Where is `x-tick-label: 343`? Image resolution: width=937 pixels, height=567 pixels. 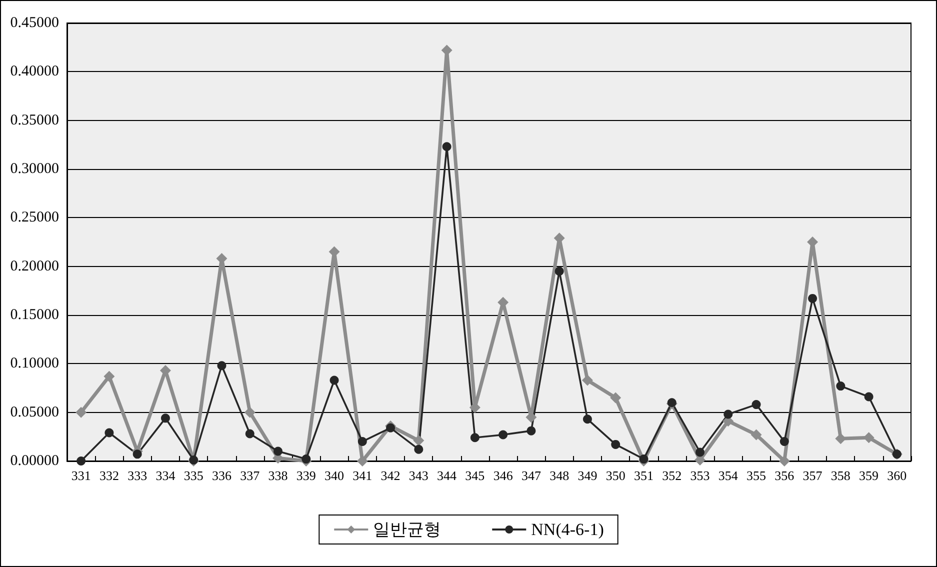
x-tick-label: 343 is located at coordinates (418, 475).